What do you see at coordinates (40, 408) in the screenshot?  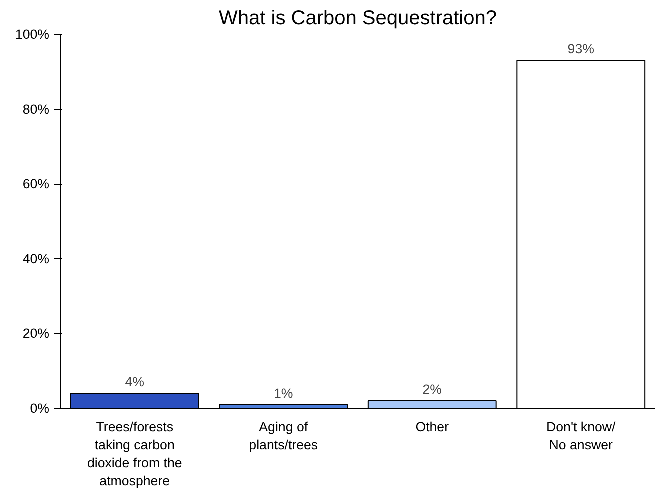 I see `y-tick-label: 0%` at bounding box center [40, 408].